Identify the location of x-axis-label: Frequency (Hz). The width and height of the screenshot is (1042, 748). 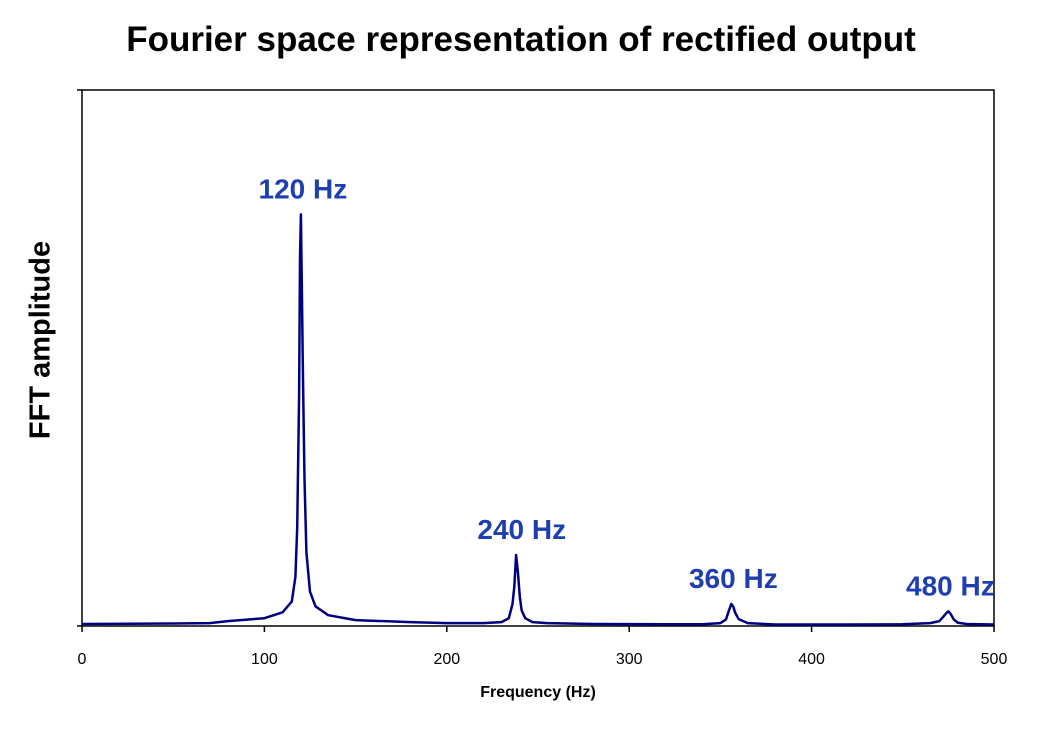
(538, 692).